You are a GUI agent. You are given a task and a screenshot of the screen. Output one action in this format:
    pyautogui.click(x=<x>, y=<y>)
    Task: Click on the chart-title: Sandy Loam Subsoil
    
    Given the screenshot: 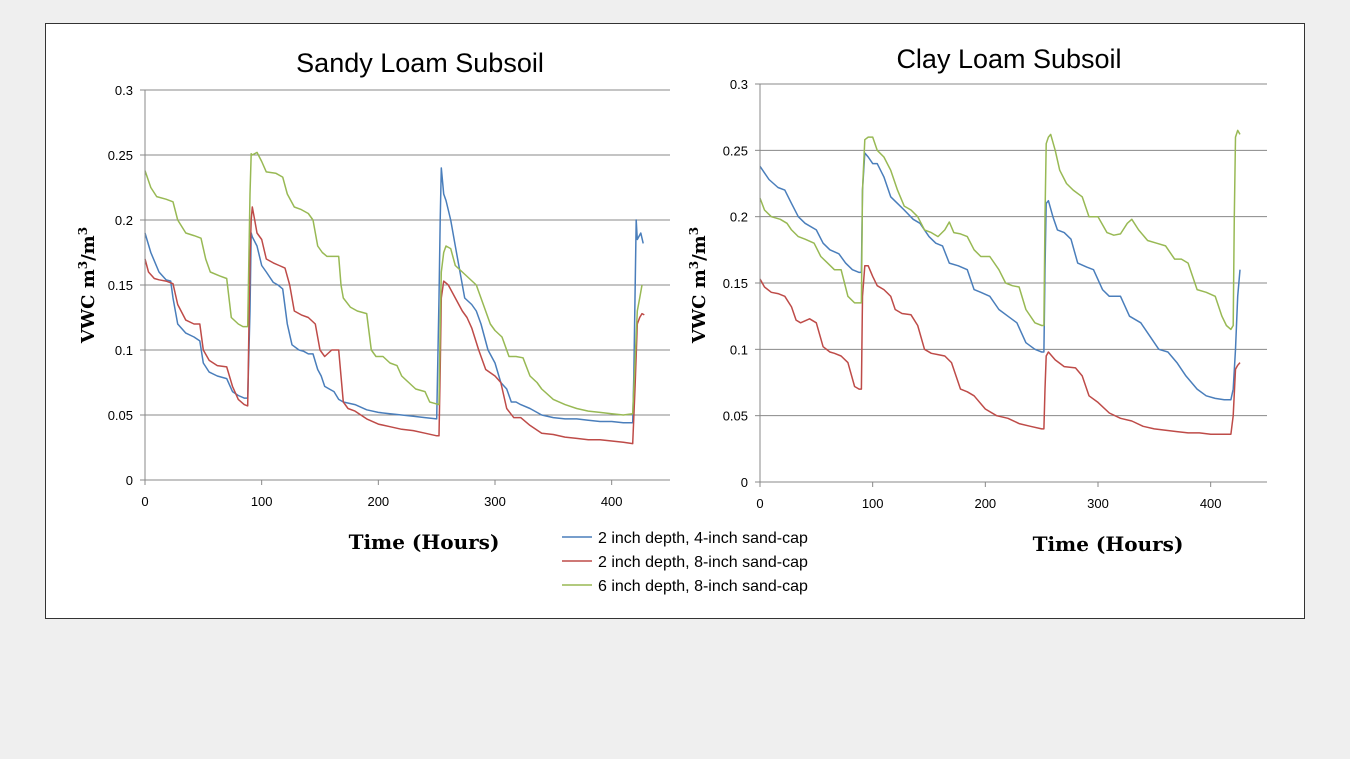 What is the action you would take?
    pyautogui.click(x=420, y=63)
    